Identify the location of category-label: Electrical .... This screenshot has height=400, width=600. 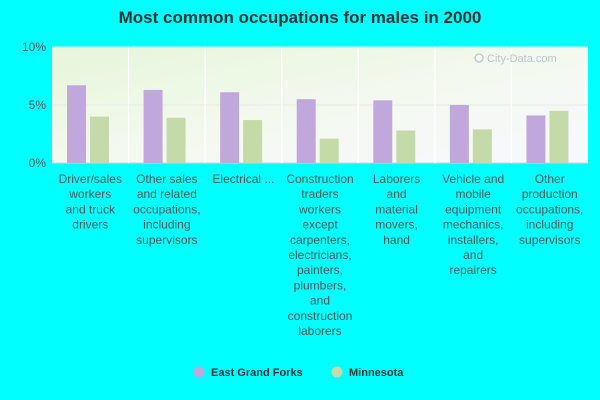
(243, 179).